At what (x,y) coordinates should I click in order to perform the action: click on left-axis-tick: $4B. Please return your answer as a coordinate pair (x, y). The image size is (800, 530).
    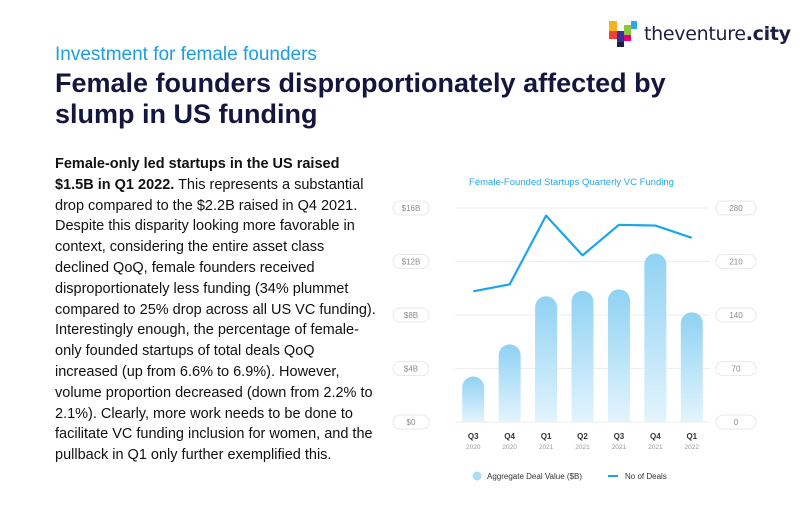
    Looking at the image, I should click on (411, 368).